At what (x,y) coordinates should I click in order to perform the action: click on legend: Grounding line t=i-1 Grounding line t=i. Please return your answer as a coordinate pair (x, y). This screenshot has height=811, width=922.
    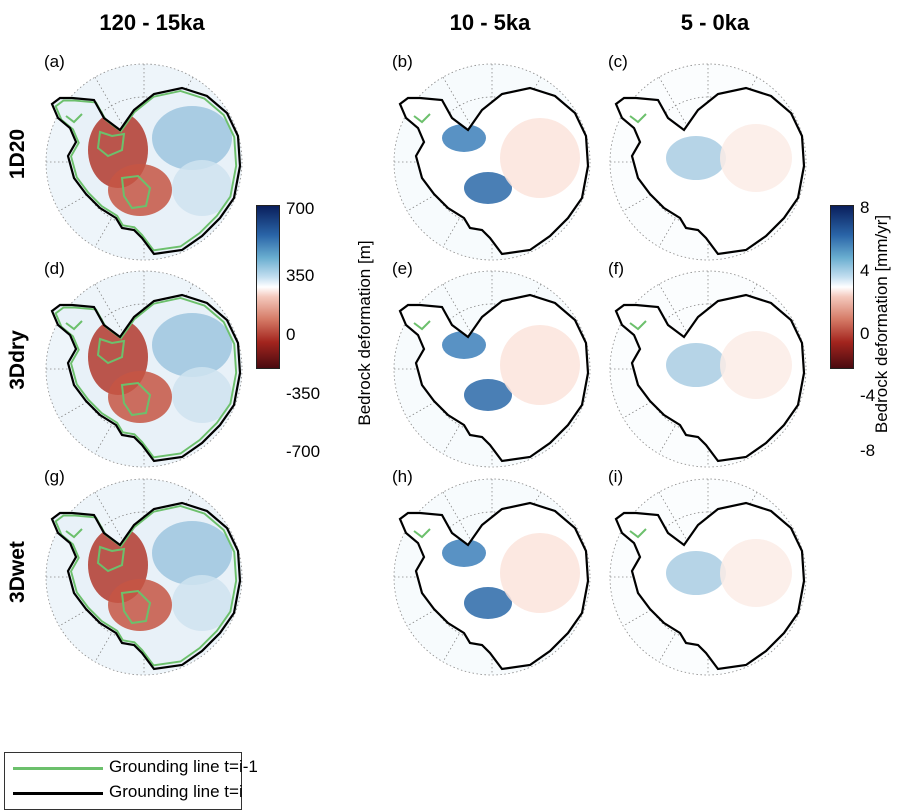
    Looking at the image, I should click on (131, 781).